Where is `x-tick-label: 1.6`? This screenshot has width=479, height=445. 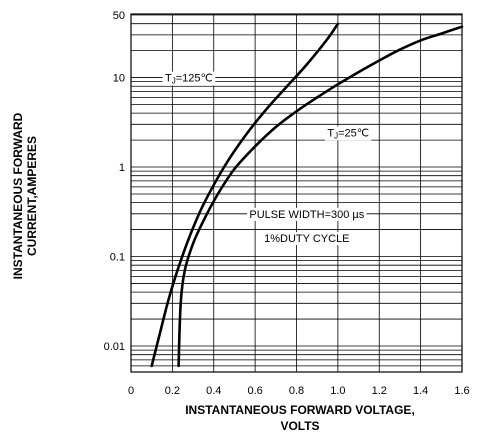 x-tick-label: 1.6 is located at coordinates (461, 391).